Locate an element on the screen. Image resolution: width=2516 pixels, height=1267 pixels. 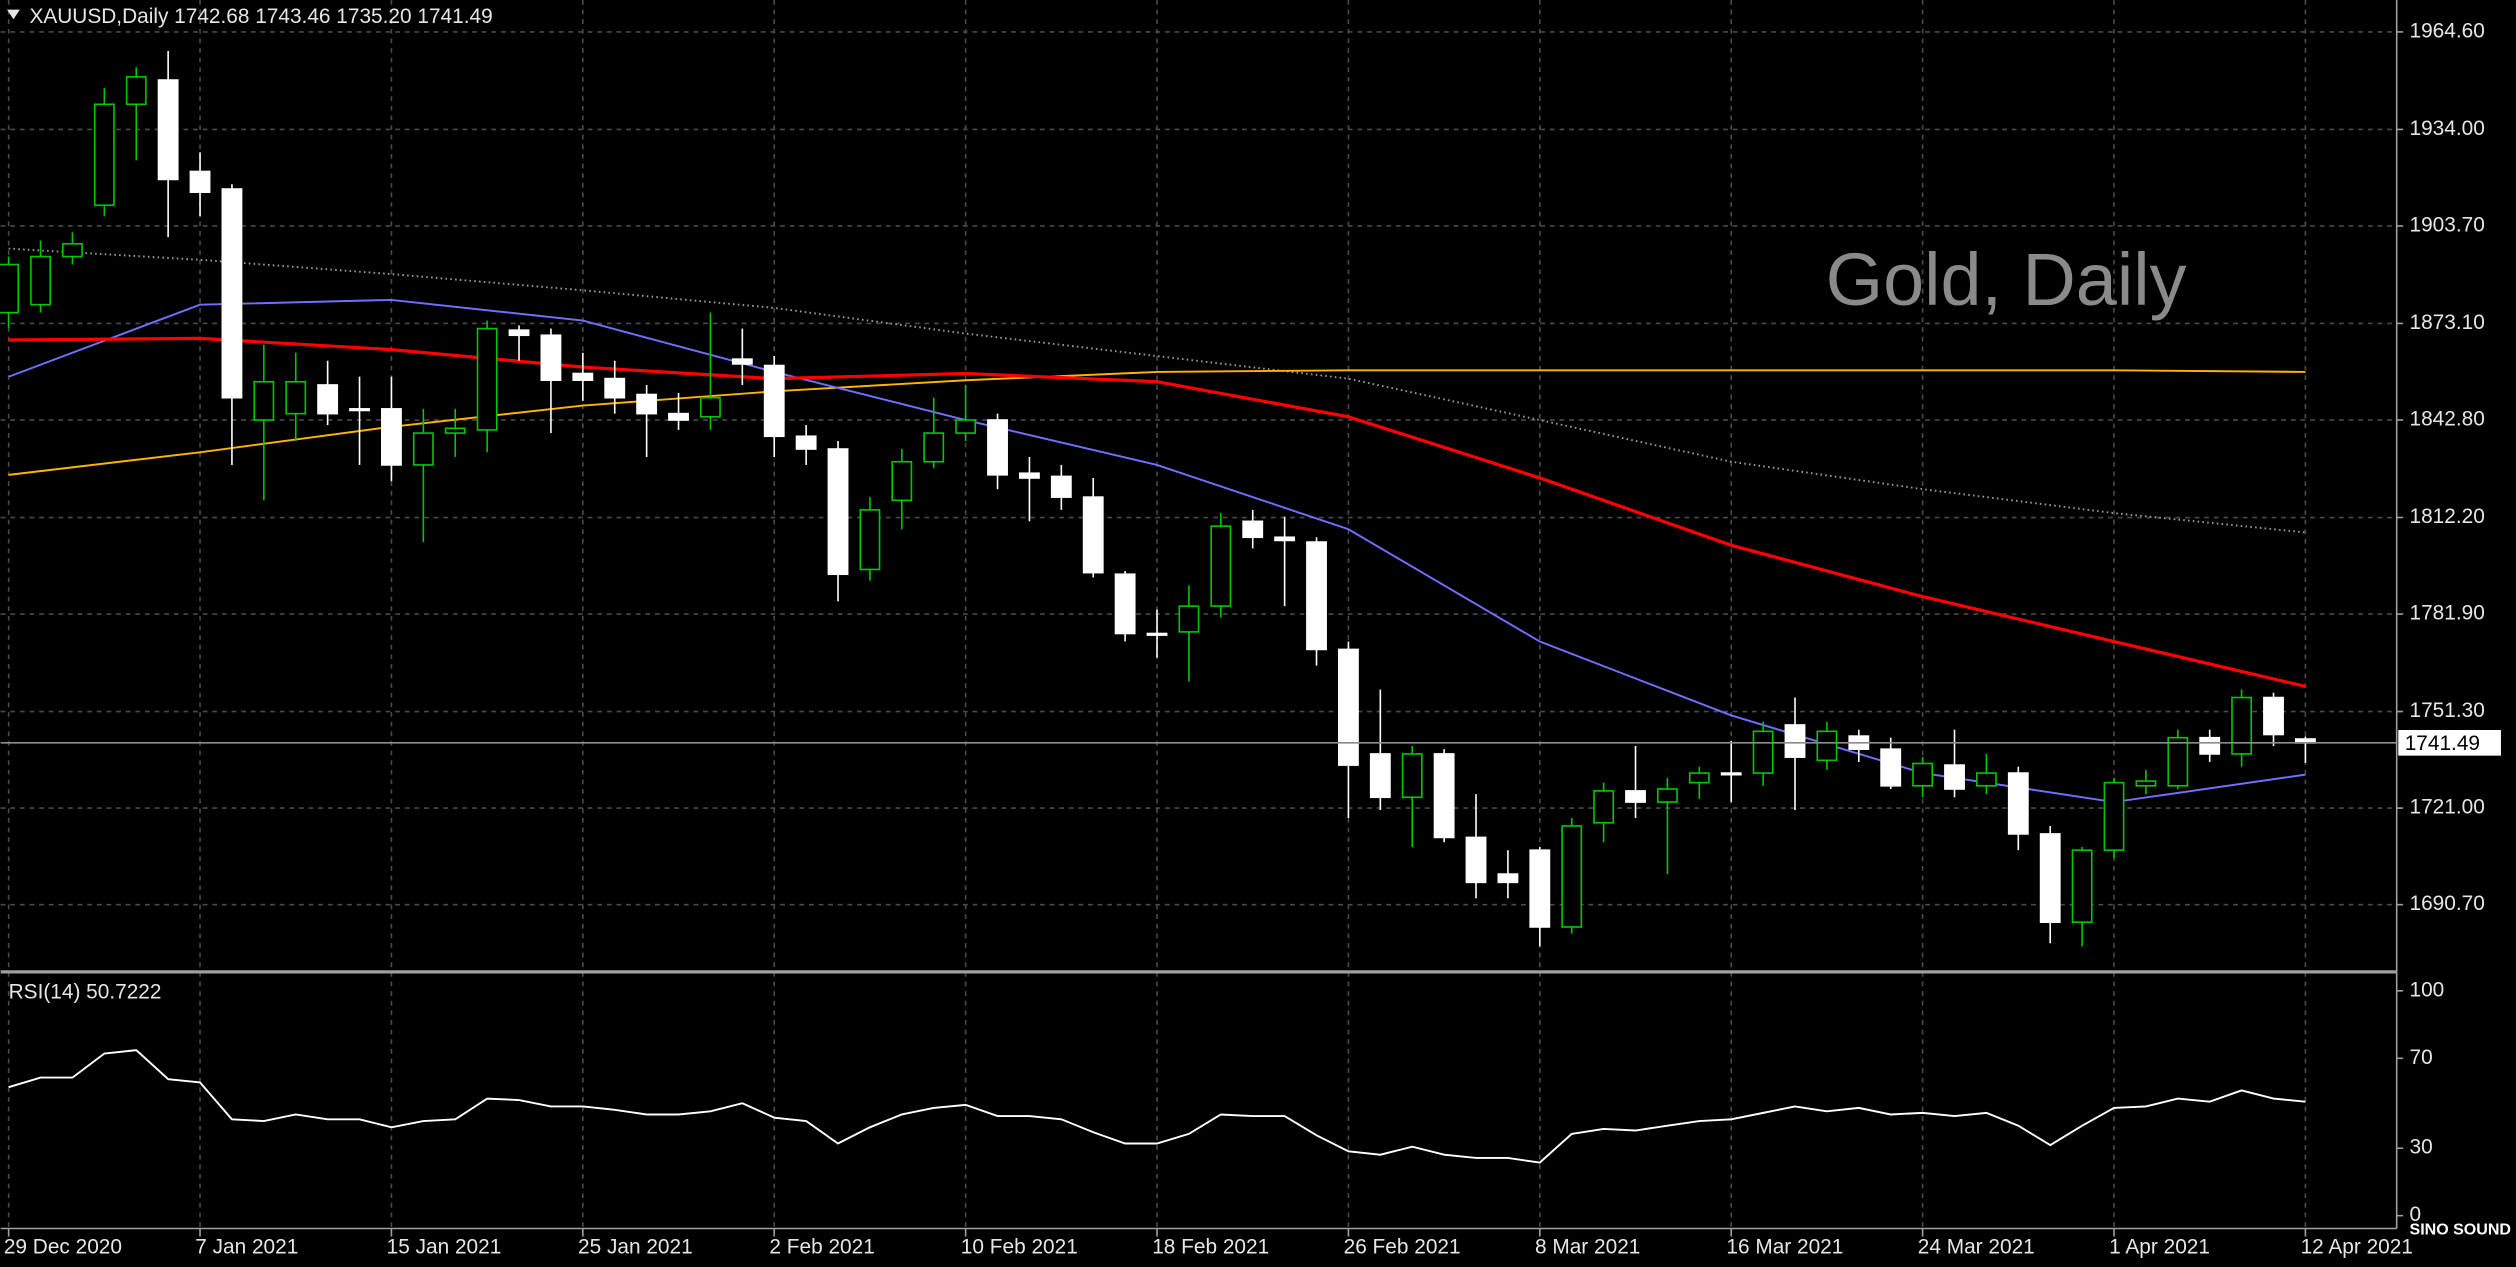
logo: SINO SOUND is located at coordinates (2460, 1229).